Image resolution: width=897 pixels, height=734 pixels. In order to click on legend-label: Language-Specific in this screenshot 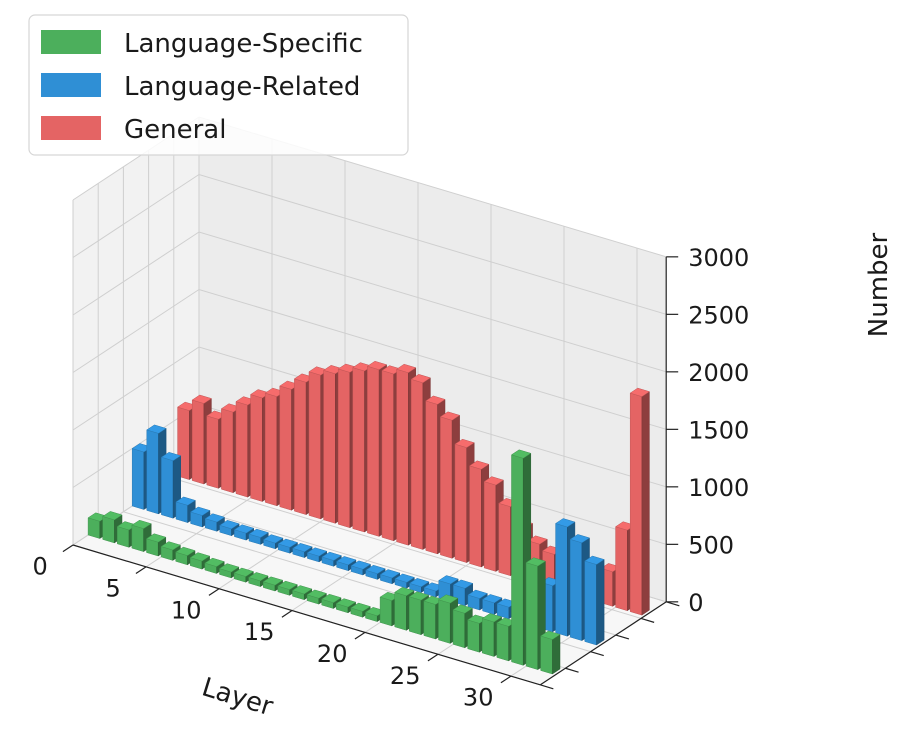, I will do `click(243, 44)`.